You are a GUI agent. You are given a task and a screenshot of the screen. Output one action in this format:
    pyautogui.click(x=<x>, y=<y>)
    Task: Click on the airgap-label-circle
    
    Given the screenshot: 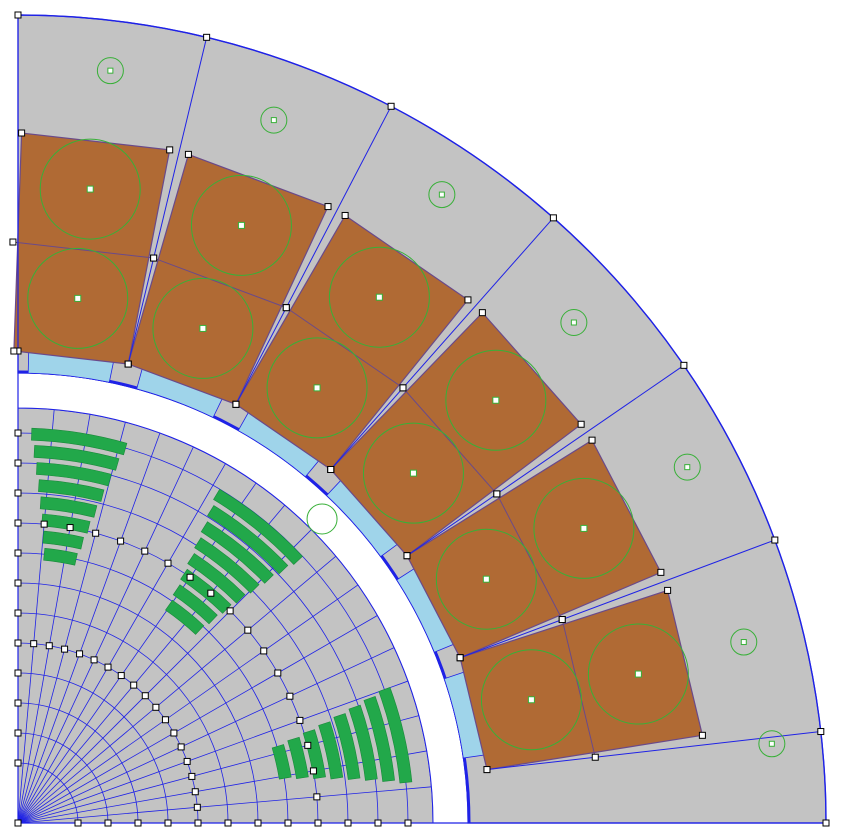 What is the action you would take?
    pyautogui.click(x=322, y=519)
    